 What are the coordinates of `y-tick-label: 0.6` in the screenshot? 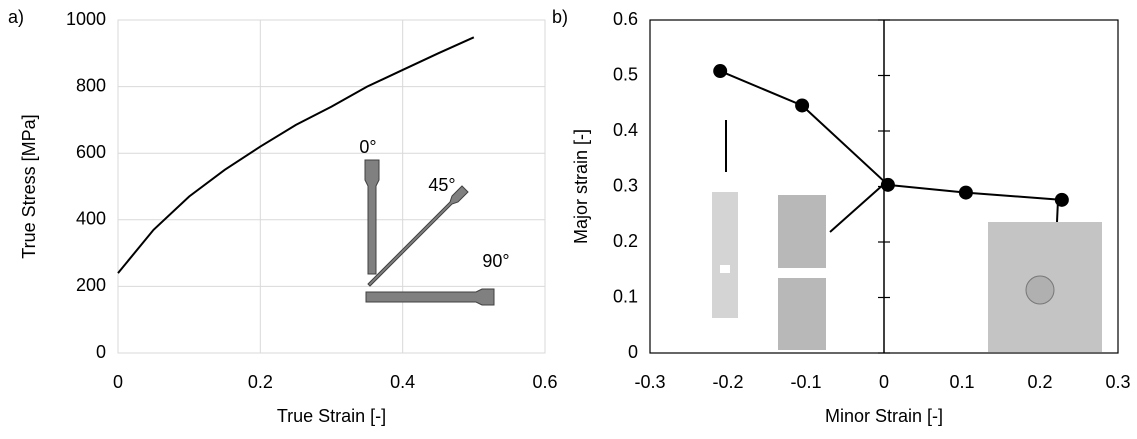 It's located at (625, 19).